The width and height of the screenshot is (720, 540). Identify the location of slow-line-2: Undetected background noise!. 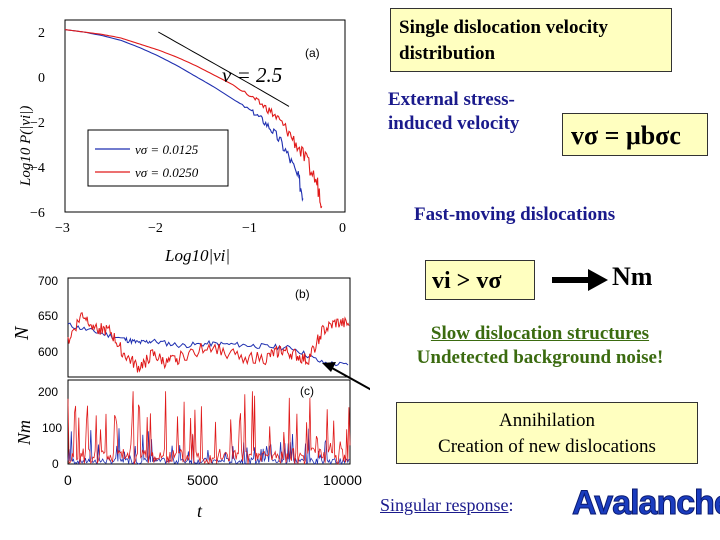
(540, 357).